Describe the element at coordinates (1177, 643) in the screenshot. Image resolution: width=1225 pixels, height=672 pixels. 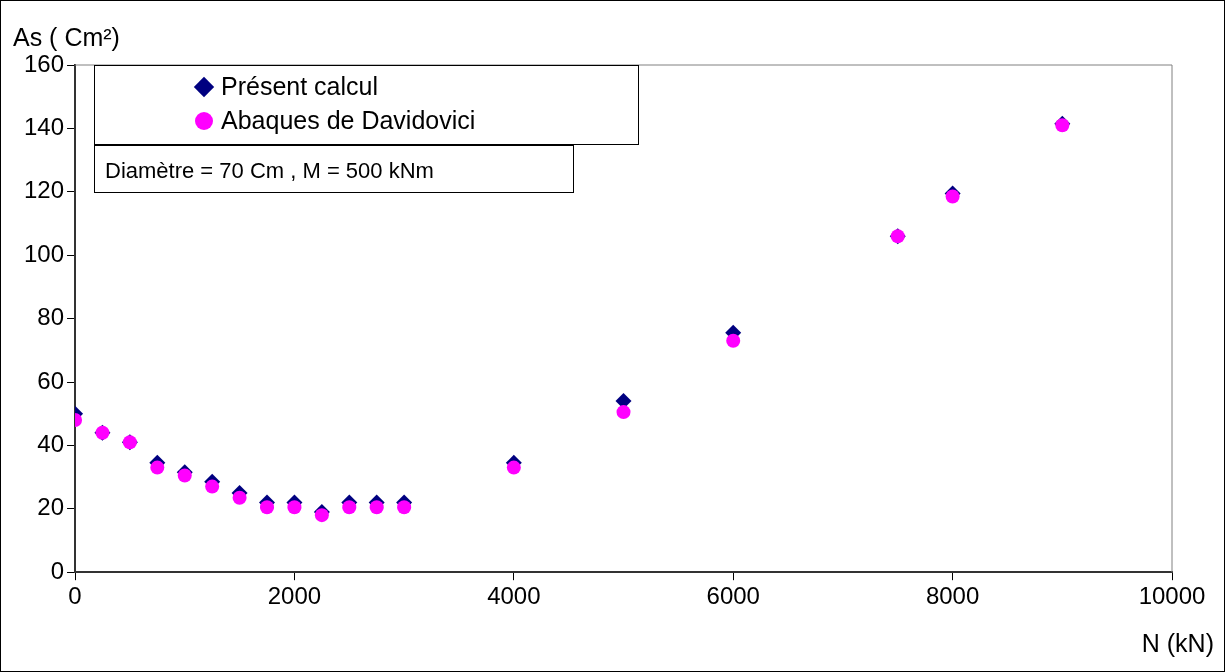
I see `x-axis-title: N (kN)` at that location.